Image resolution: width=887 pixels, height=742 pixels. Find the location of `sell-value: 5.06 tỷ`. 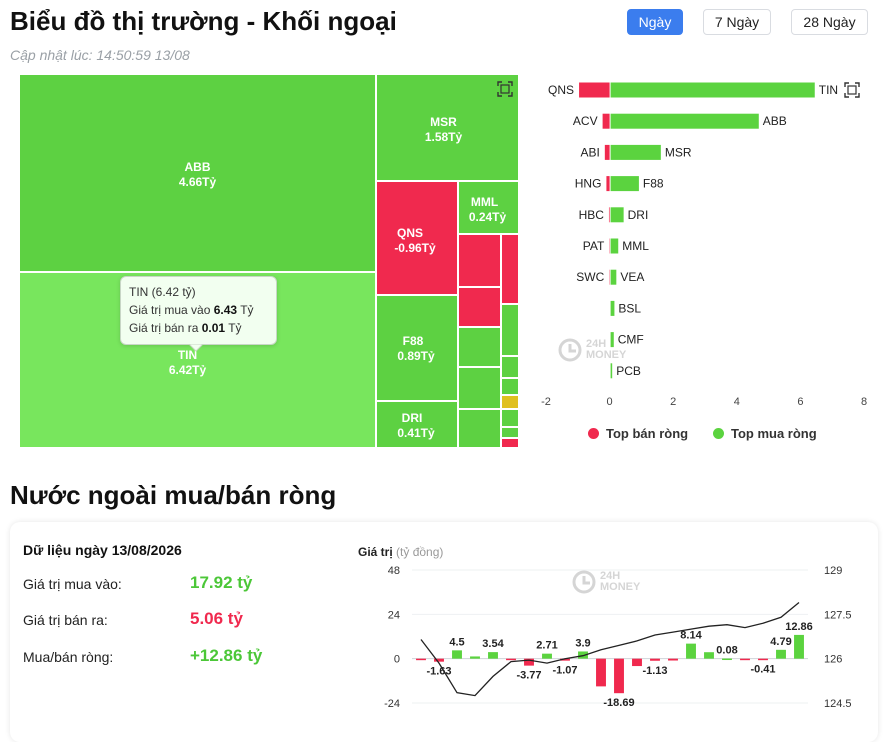

sell-value: 5.06 tỷ is located at coordinates (216, 619).